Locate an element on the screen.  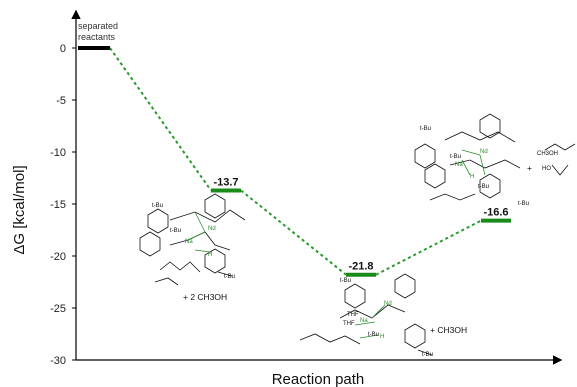
s1-na: Na is located at coordinates (189, 242).